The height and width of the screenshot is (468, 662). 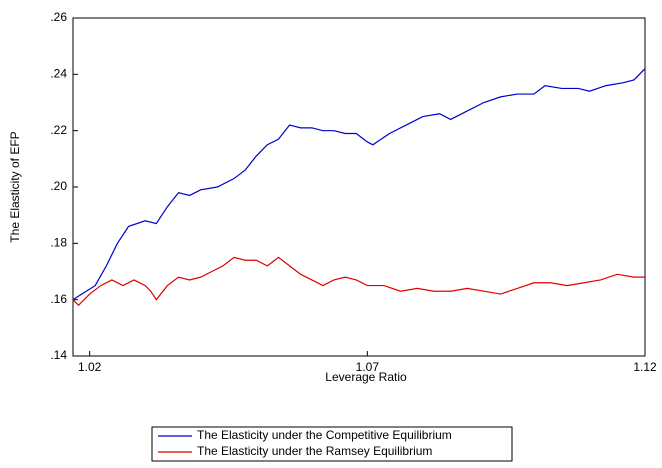 I want to click on legend-box, so click(x=332, y=444).